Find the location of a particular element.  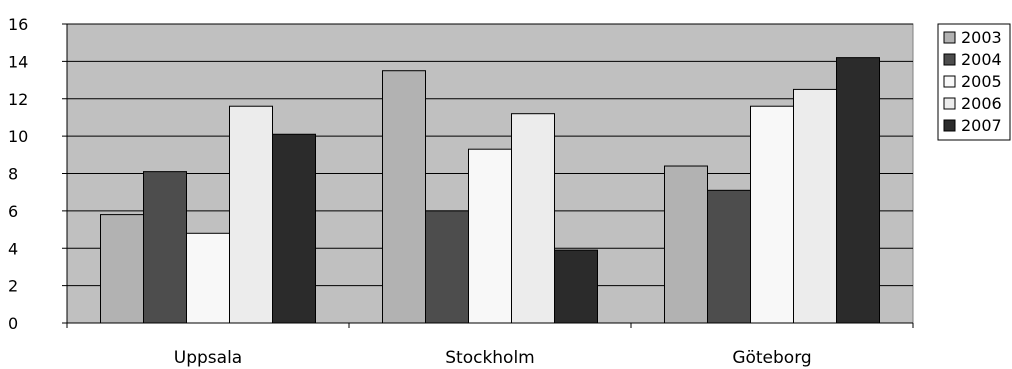

bar-stockholm-2005 is located at coordinates (490, 236).